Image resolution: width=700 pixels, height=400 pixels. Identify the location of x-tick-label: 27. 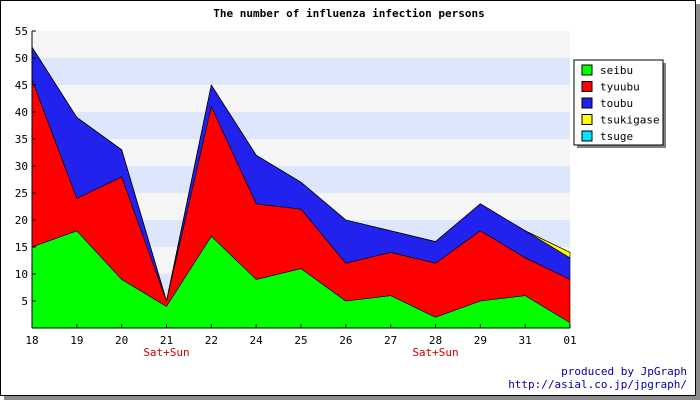
(390, 340).